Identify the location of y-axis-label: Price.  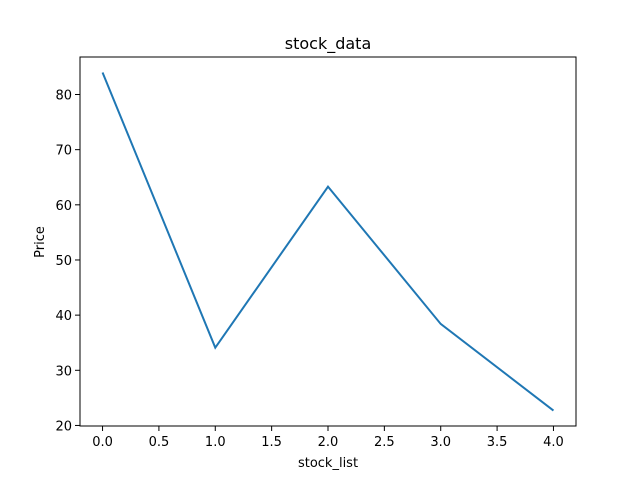
(40, 242).